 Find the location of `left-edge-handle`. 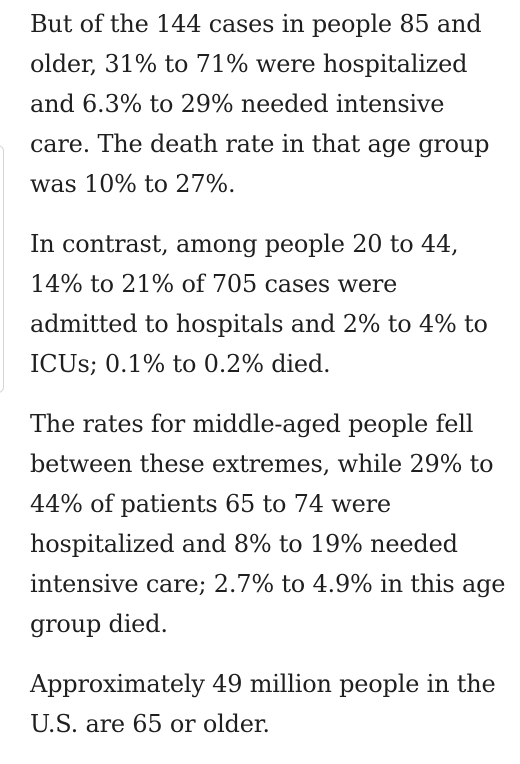

left-edge-handle is located at coordinates (2, 269).